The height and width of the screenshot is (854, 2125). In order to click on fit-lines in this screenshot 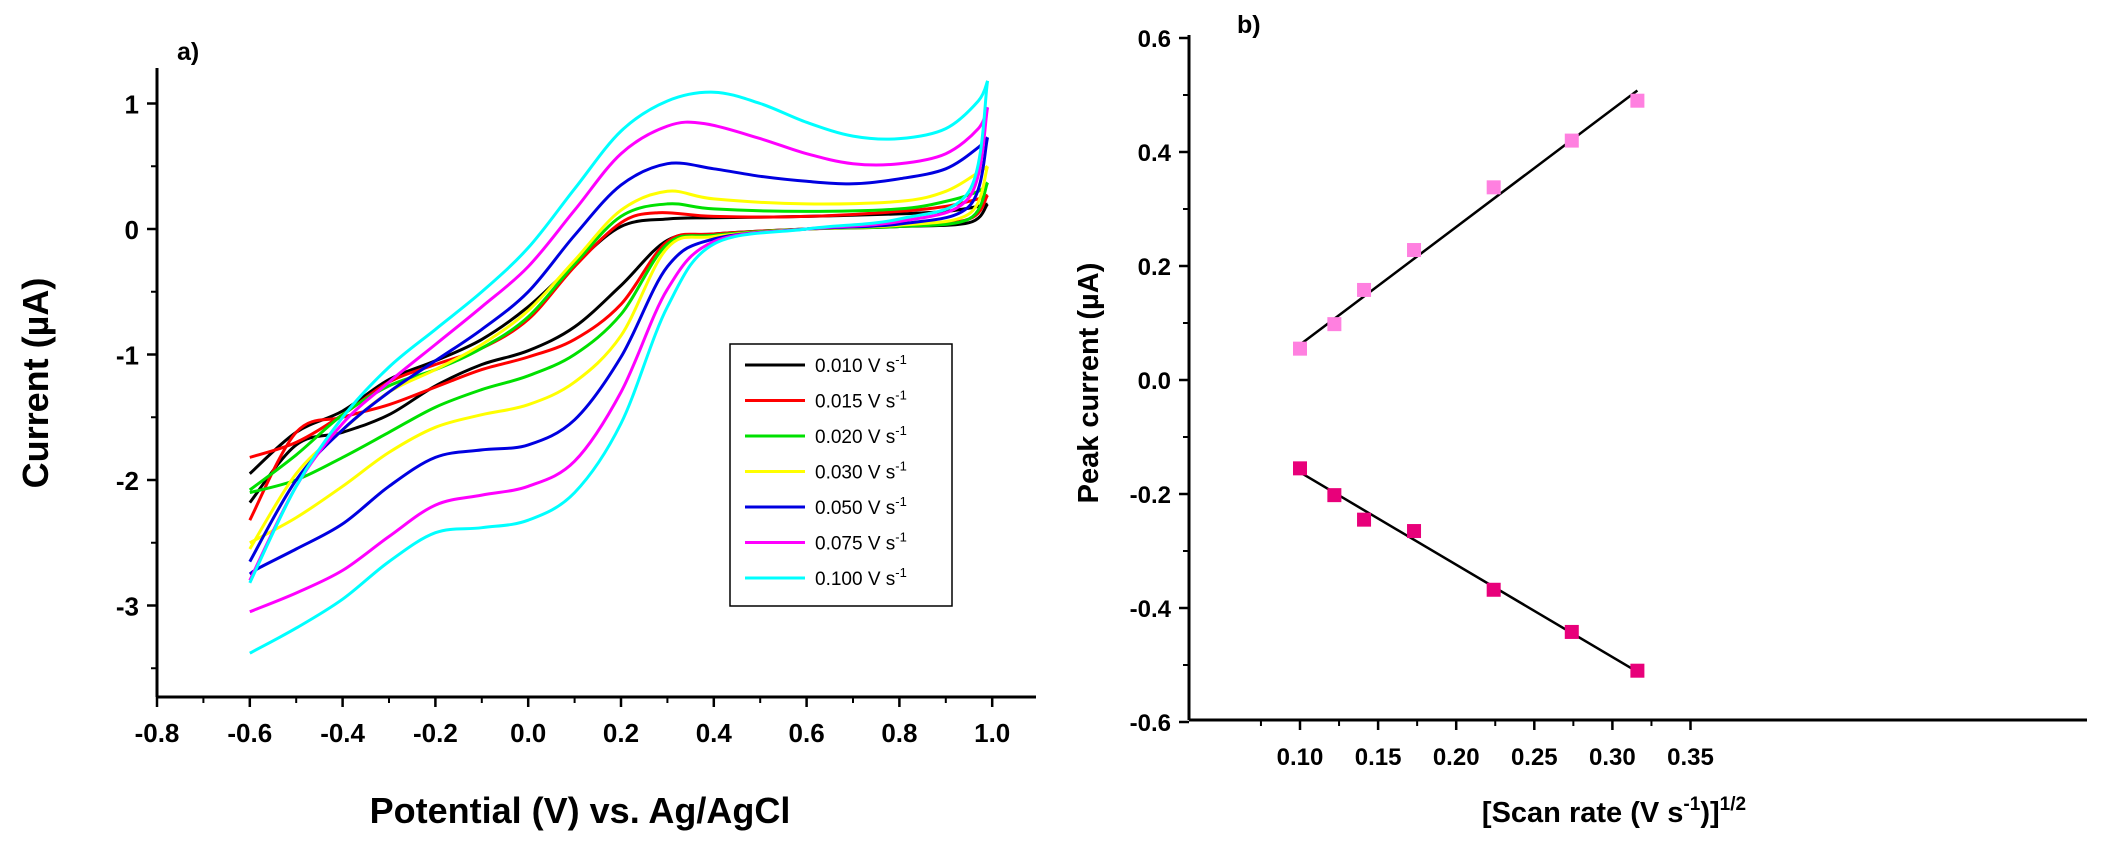, I will do `click(1469, 381)`.